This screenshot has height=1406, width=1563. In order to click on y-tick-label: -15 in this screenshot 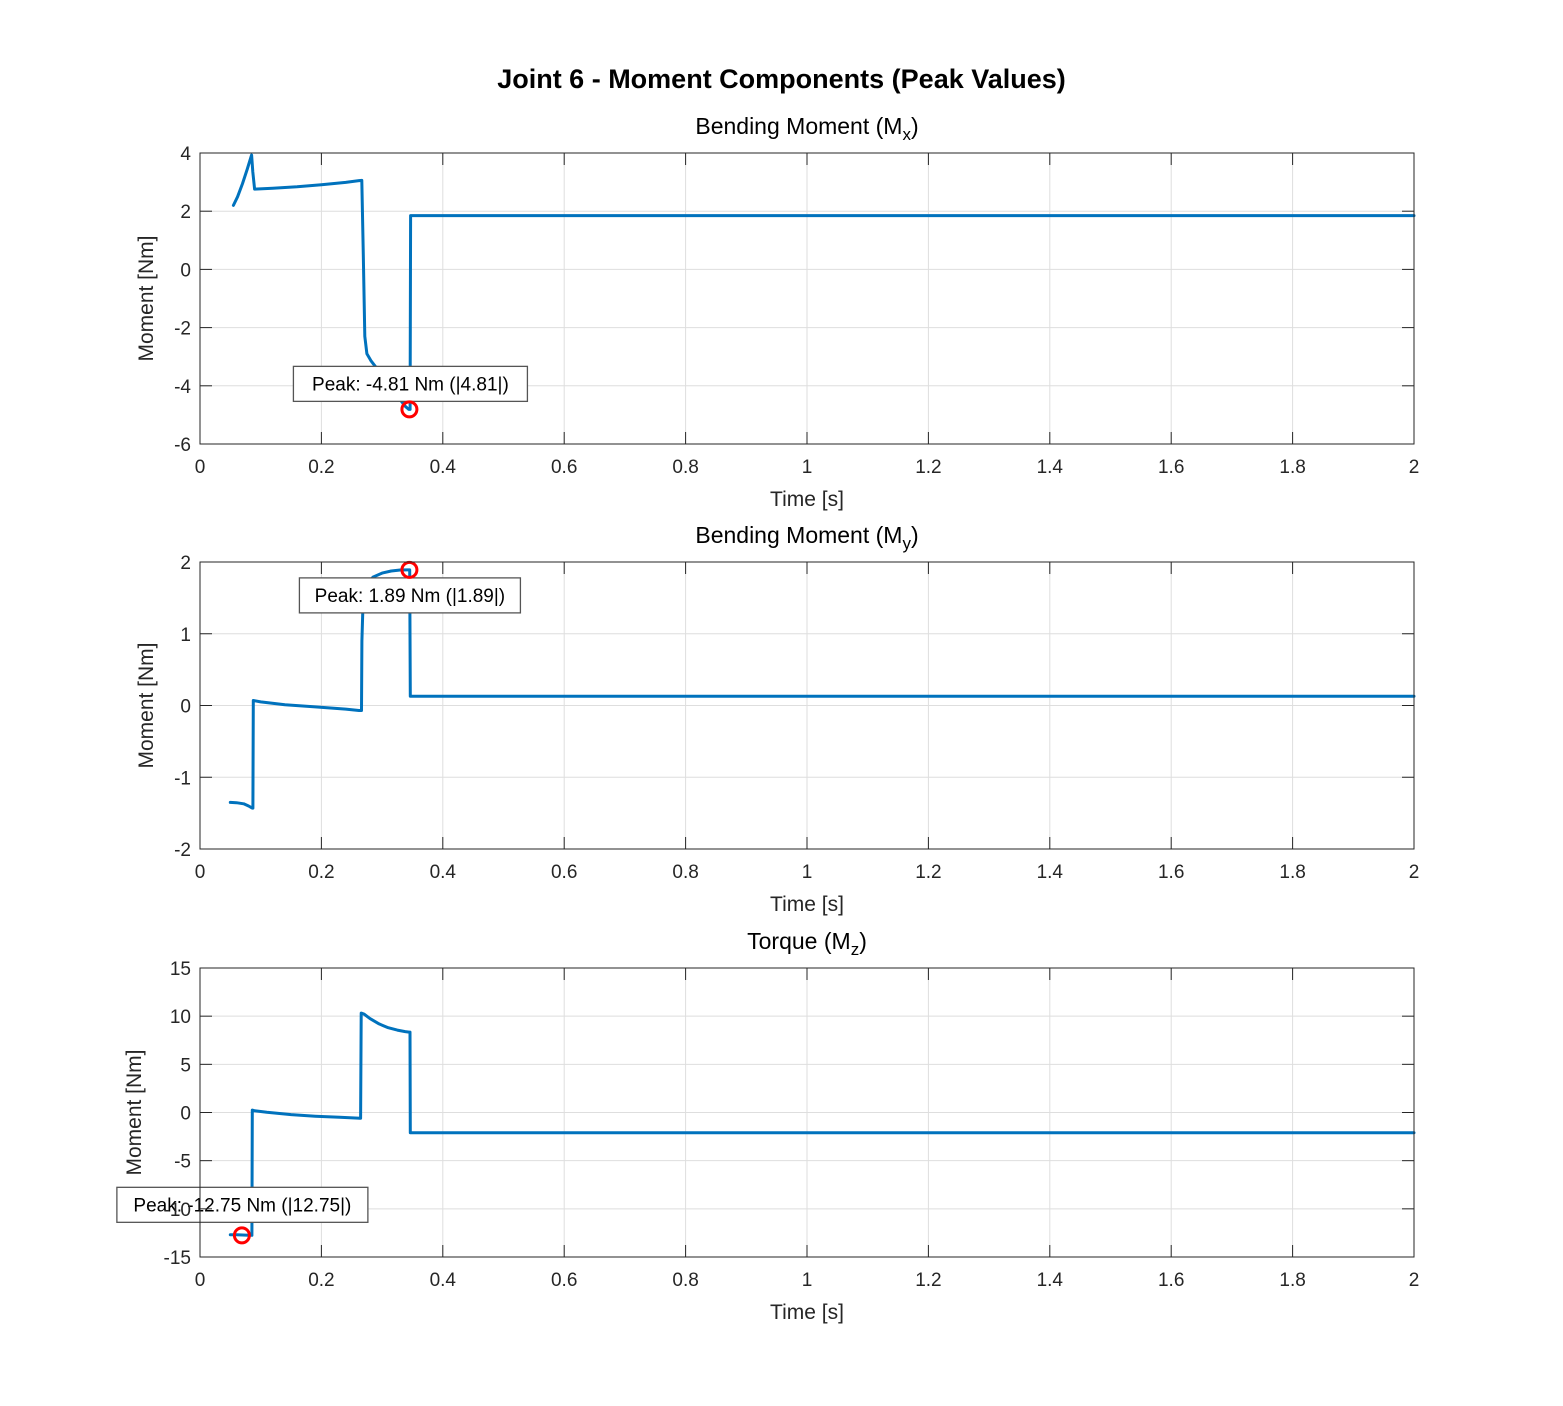, I will do `click(177, 1258)`.